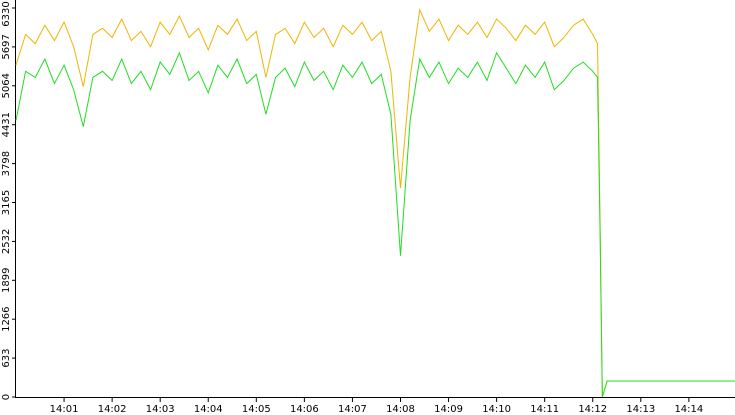  What do you see at coordinates (208, 409) in the screenshot?
I see `x-tick-label: 14:04` at bounding box center [208, 409].